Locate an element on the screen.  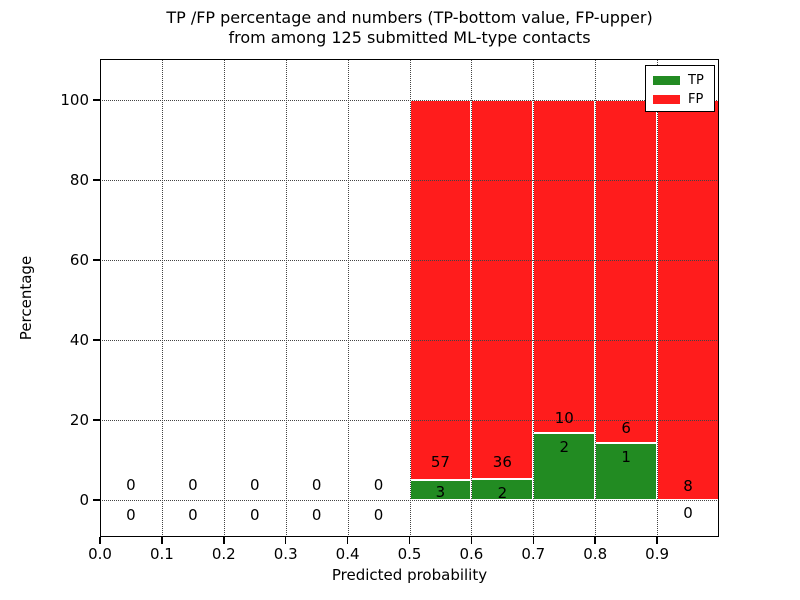
fp-color-swatch is located at coordinates (666, 99).